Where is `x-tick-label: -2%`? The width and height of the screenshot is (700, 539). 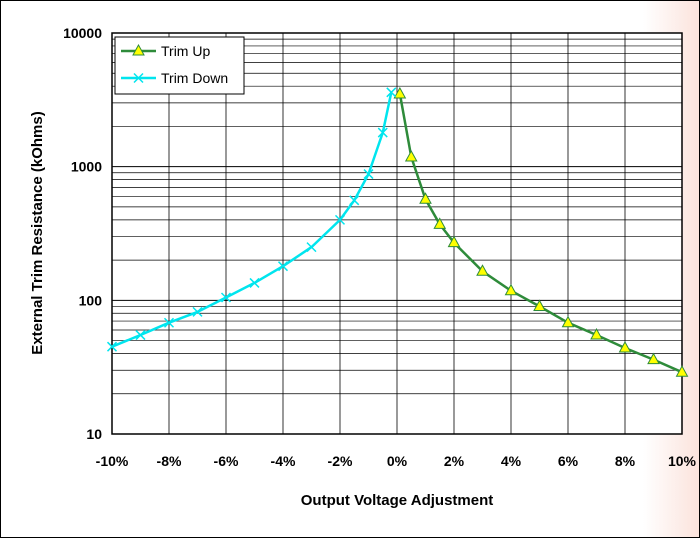
x-tick-label: -2% is located at coordinates (340, 461).